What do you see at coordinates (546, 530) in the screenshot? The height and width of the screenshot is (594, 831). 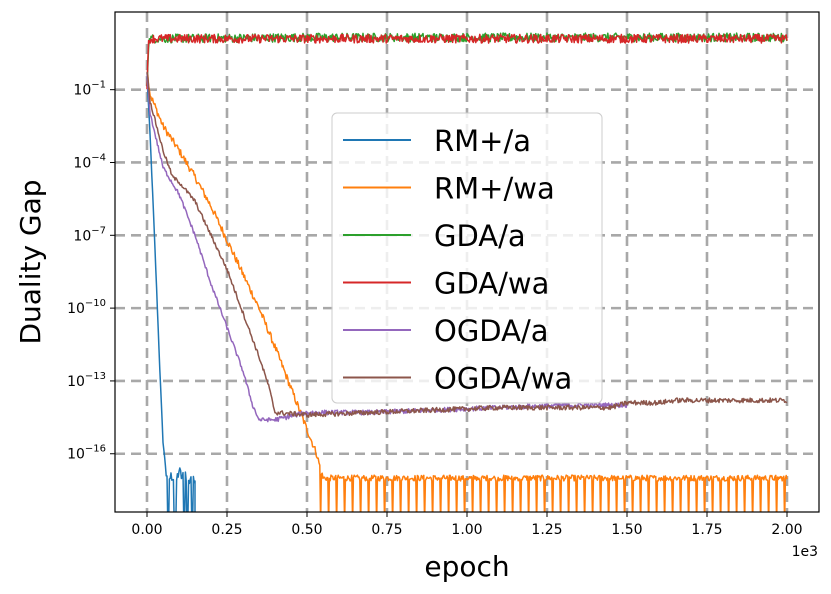 I see `x-tick-label: 1.25` at bounding box center [546, 530].